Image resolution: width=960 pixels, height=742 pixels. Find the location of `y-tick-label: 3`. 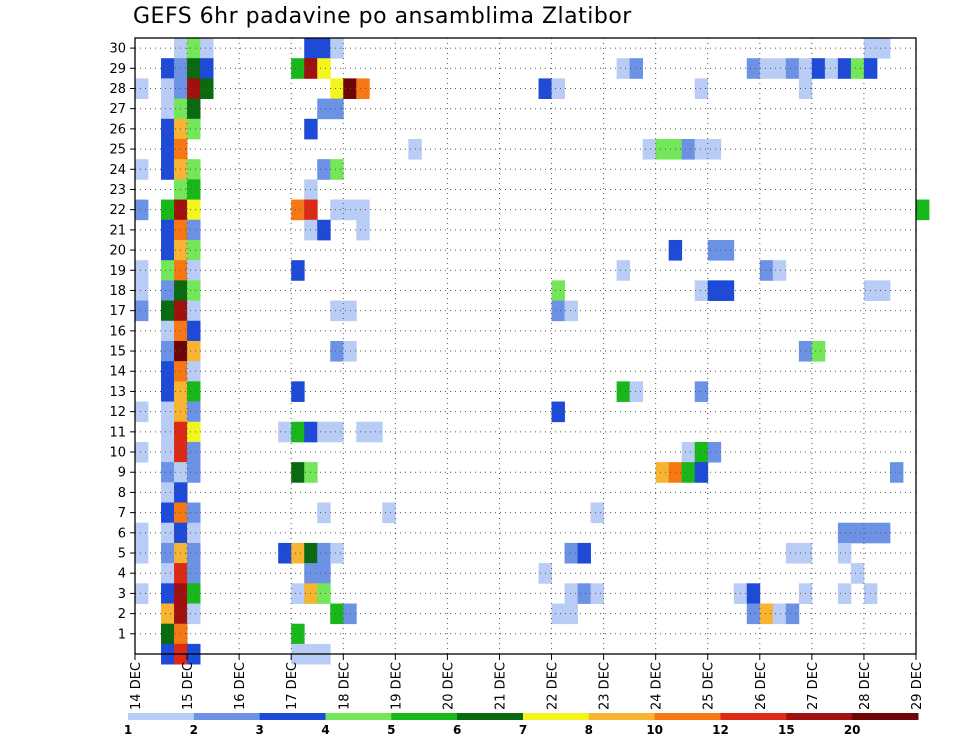

y-tick-label: 3 is located at coordinates (122, 594).